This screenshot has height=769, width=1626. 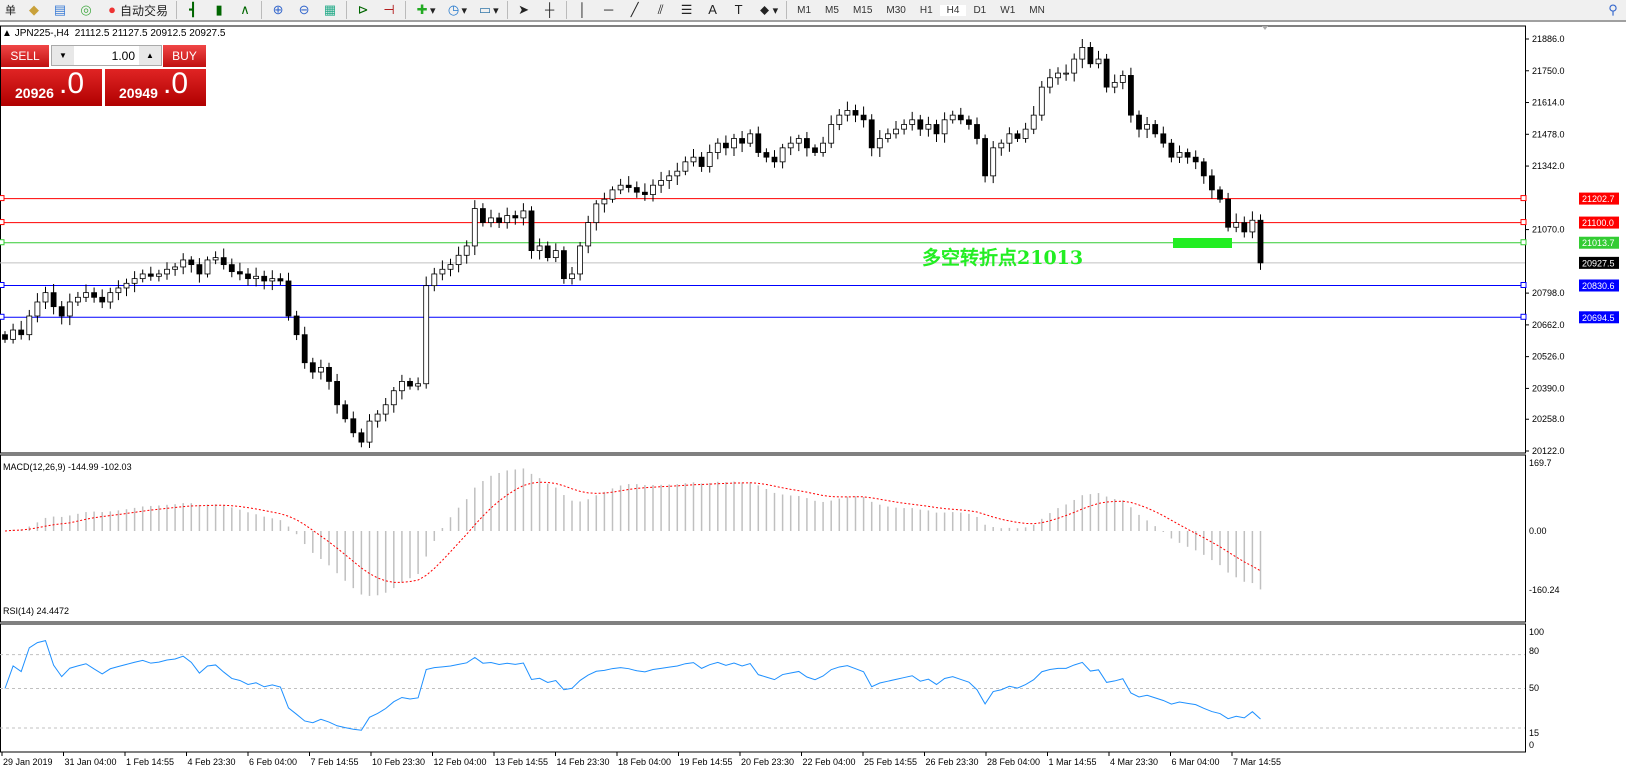 I want to click on macd-signal-line, so click(x=632, y=532).